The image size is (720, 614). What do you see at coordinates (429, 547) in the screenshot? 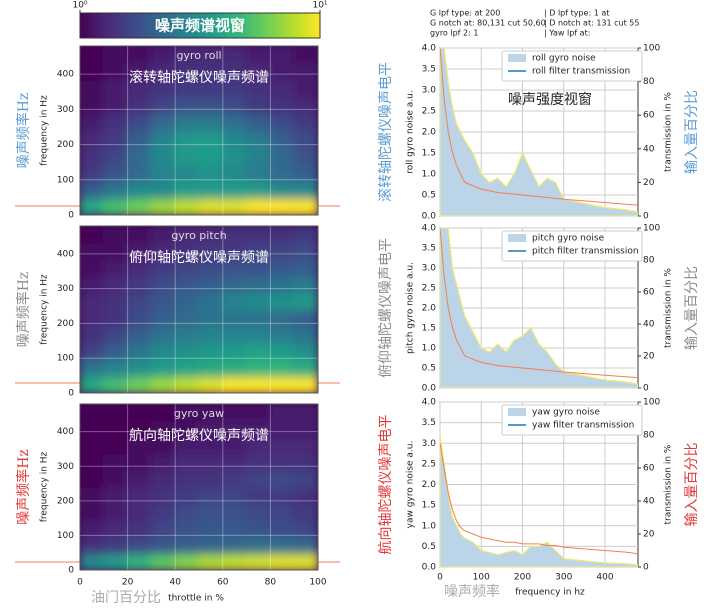
I see `y-tick-label: 0.5` at bounding box center [429, 547].